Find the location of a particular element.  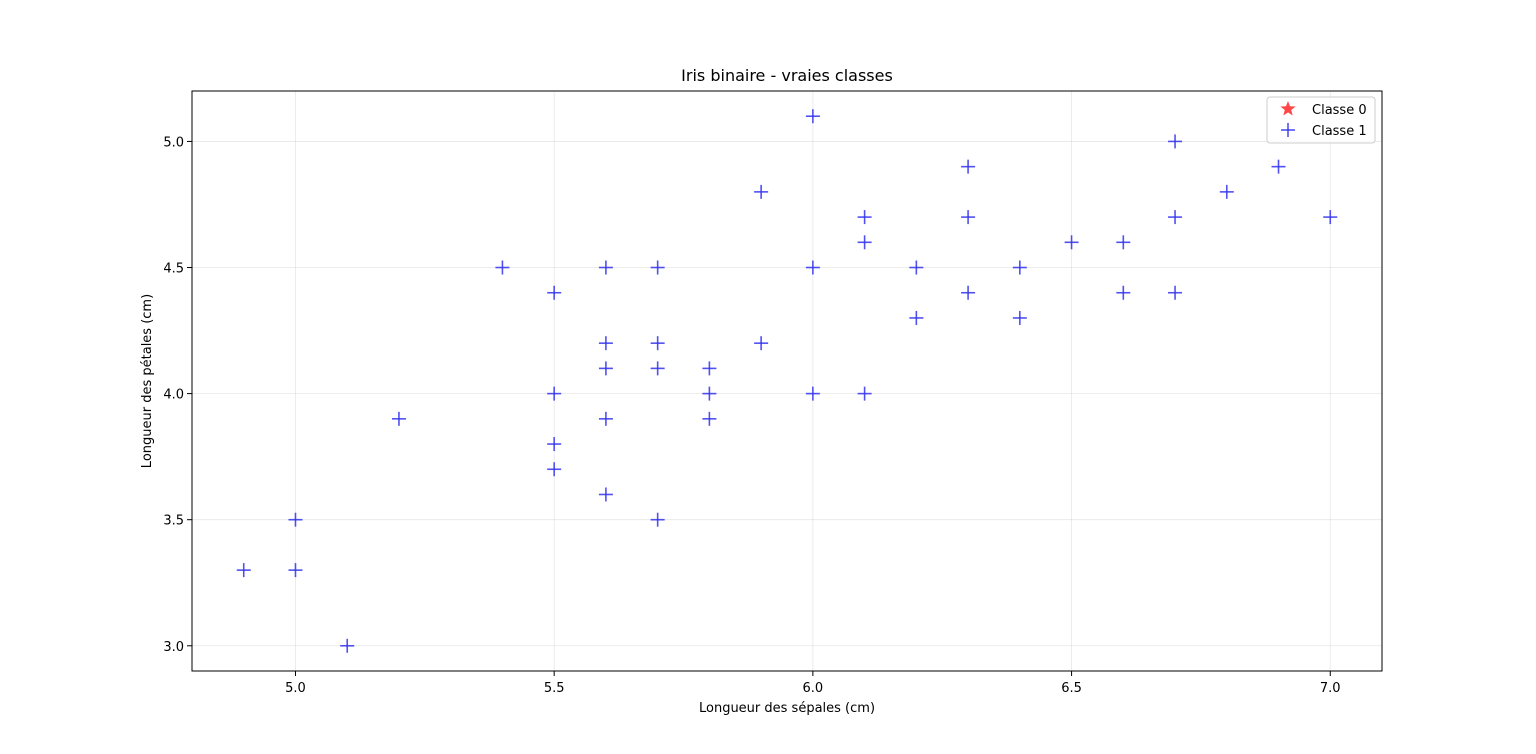

x-axis-label: Longueur des sépales (cm) is located at coordinates (787, 708).